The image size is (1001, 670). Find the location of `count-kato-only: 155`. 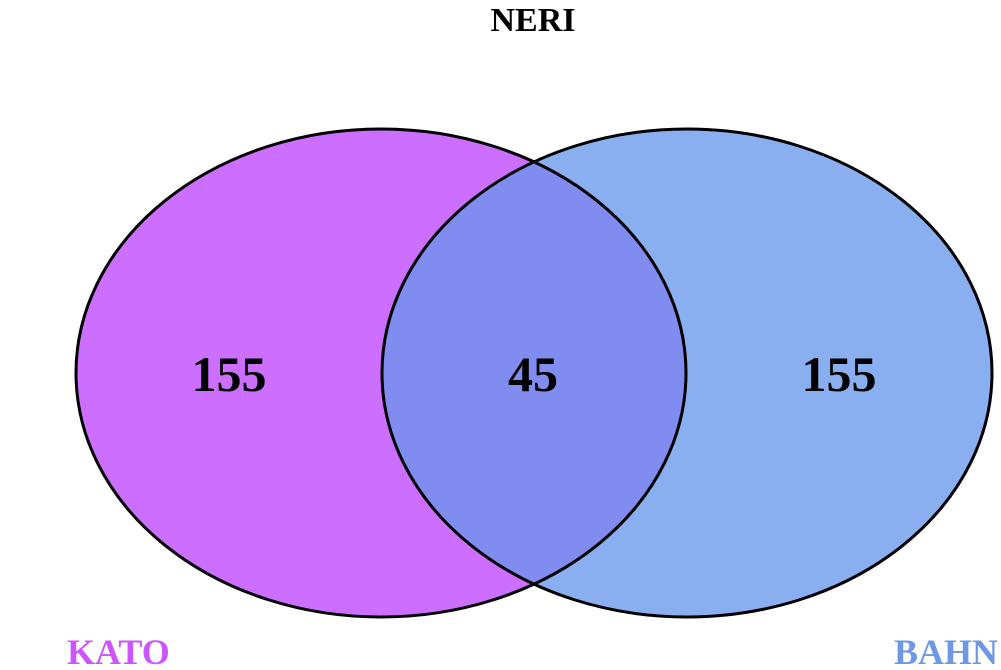

count-kato-only: 155 is located at coordinates (229, 374).